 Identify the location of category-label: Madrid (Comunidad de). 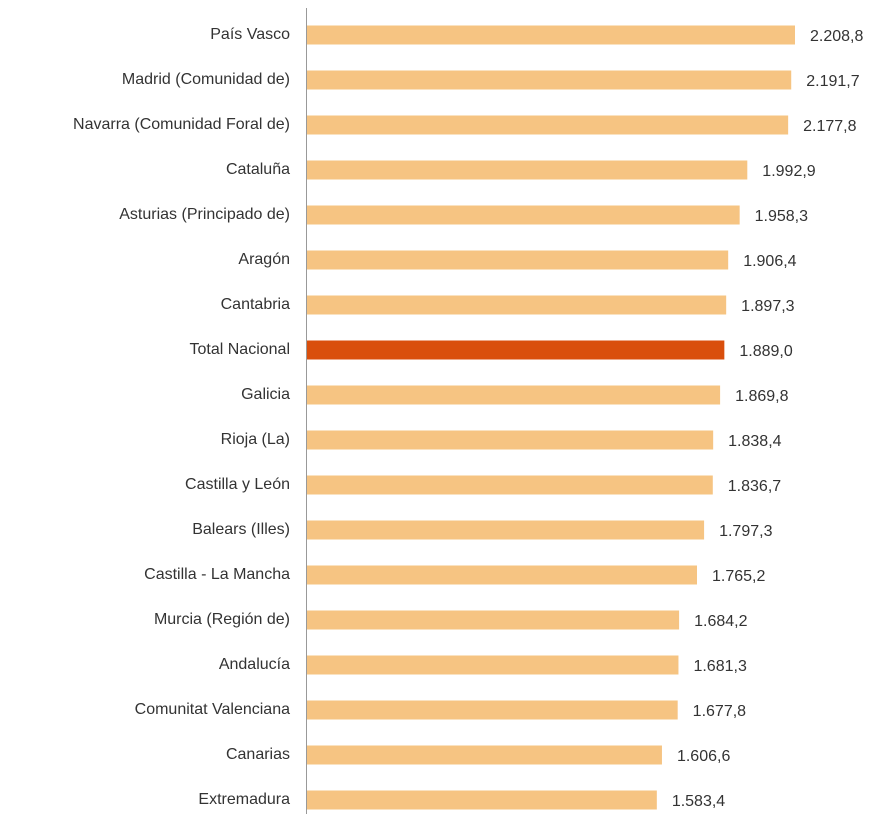
(206, 79).